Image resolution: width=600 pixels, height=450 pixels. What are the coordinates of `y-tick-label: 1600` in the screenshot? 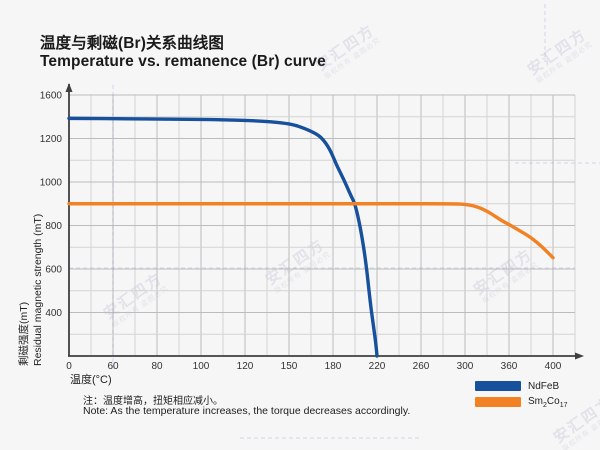 It's located at (51, 96).